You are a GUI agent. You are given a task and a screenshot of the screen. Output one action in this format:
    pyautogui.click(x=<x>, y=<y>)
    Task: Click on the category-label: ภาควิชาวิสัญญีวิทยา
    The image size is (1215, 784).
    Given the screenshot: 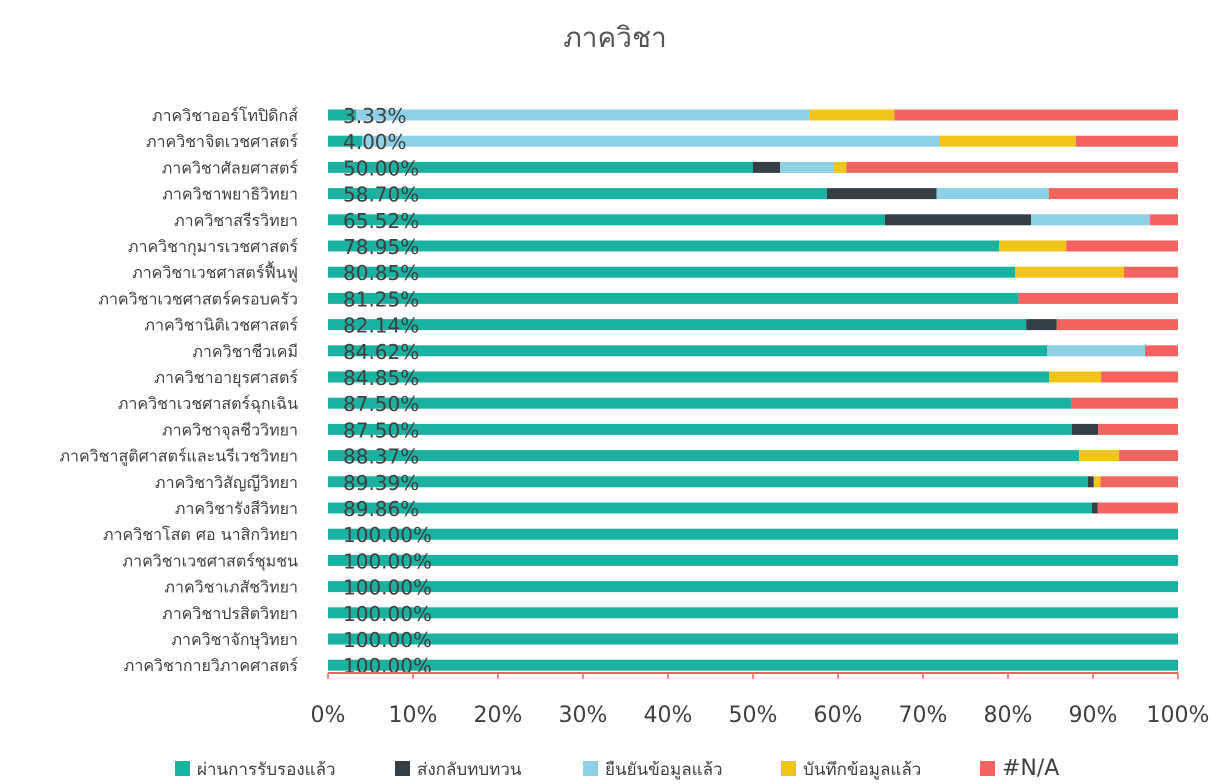 What is the action you would take?
    pyautogui.click(x=226, y=482)
    